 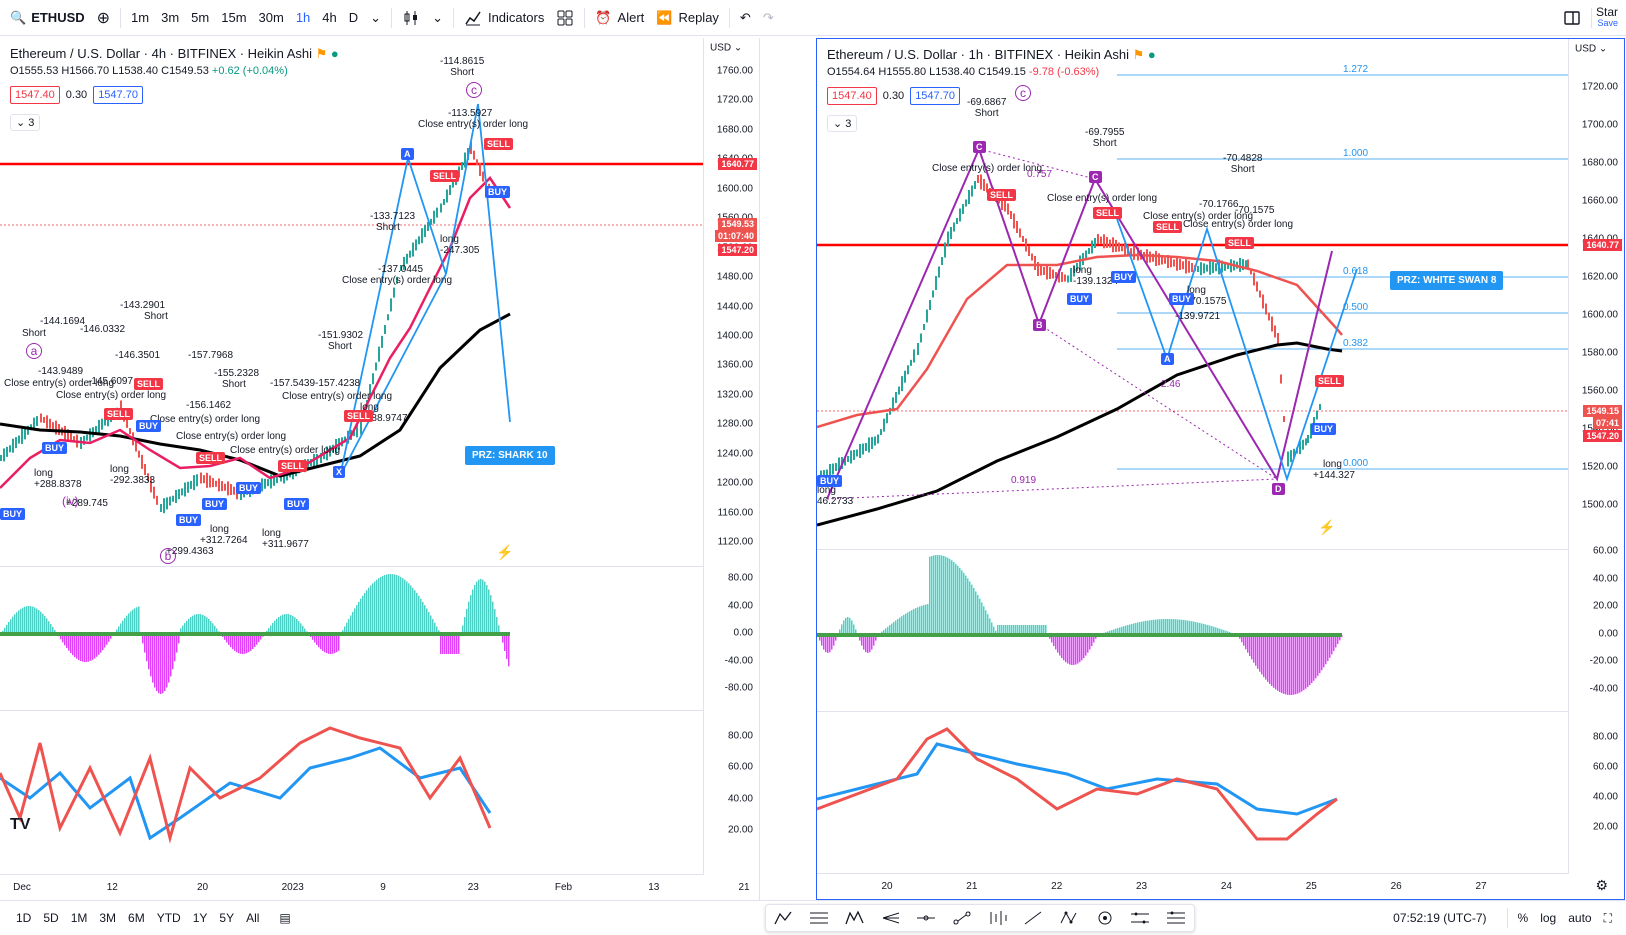 I want to click on panel-toggle-button, so click(x=1572, y=18).